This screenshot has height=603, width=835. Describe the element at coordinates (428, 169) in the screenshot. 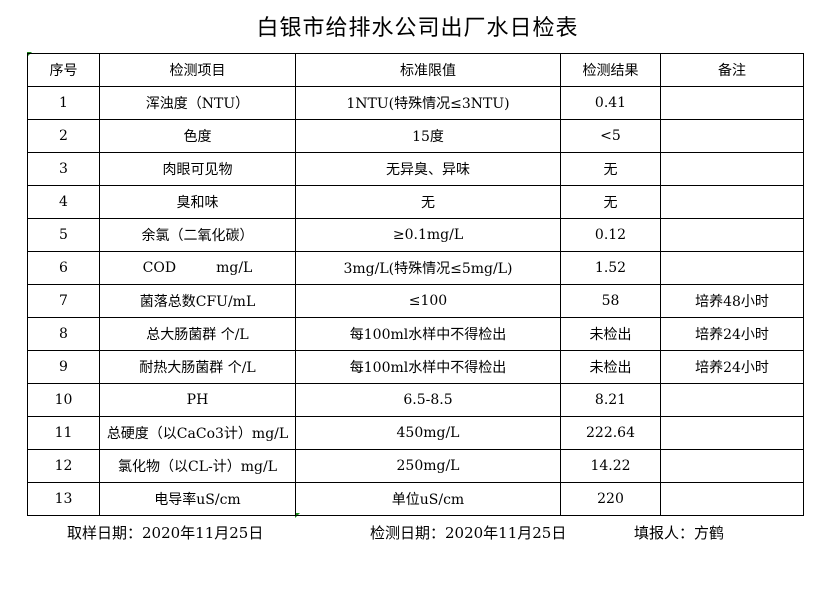

I see `standard-limit: 无异臭、异味` at that location.